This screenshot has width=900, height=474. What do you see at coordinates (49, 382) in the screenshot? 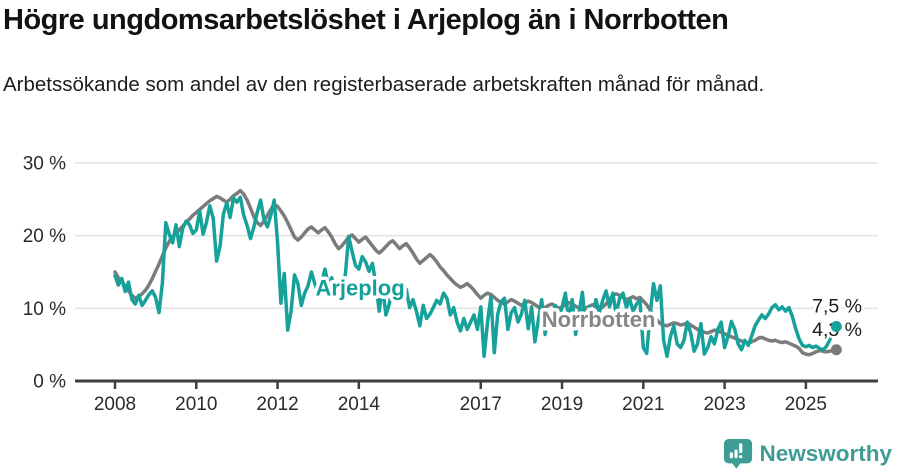
I see `y-tick-label-0: 0 %` at bounding box center [49, 382].